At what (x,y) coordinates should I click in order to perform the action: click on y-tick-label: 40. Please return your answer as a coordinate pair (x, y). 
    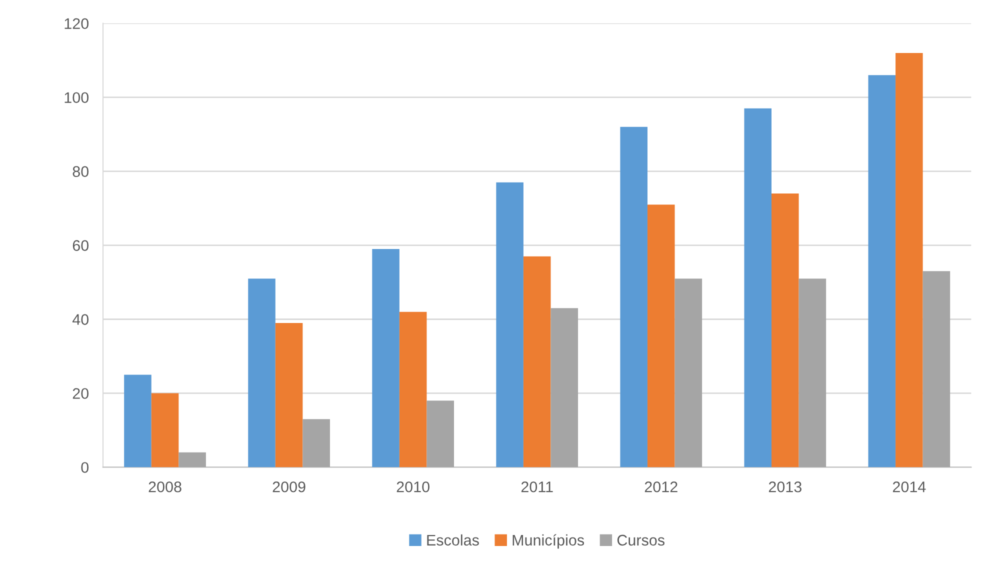
    Looking at the image, I should click on (80, 319).